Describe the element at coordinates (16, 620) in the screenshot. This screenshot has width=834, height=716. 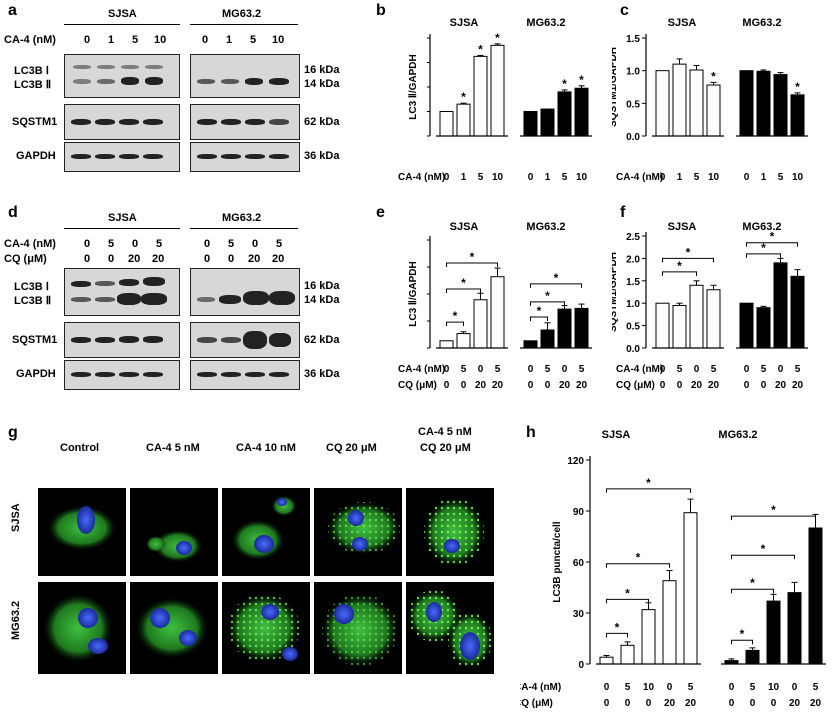
I see `micro-row-label: MG63.2` at that location.